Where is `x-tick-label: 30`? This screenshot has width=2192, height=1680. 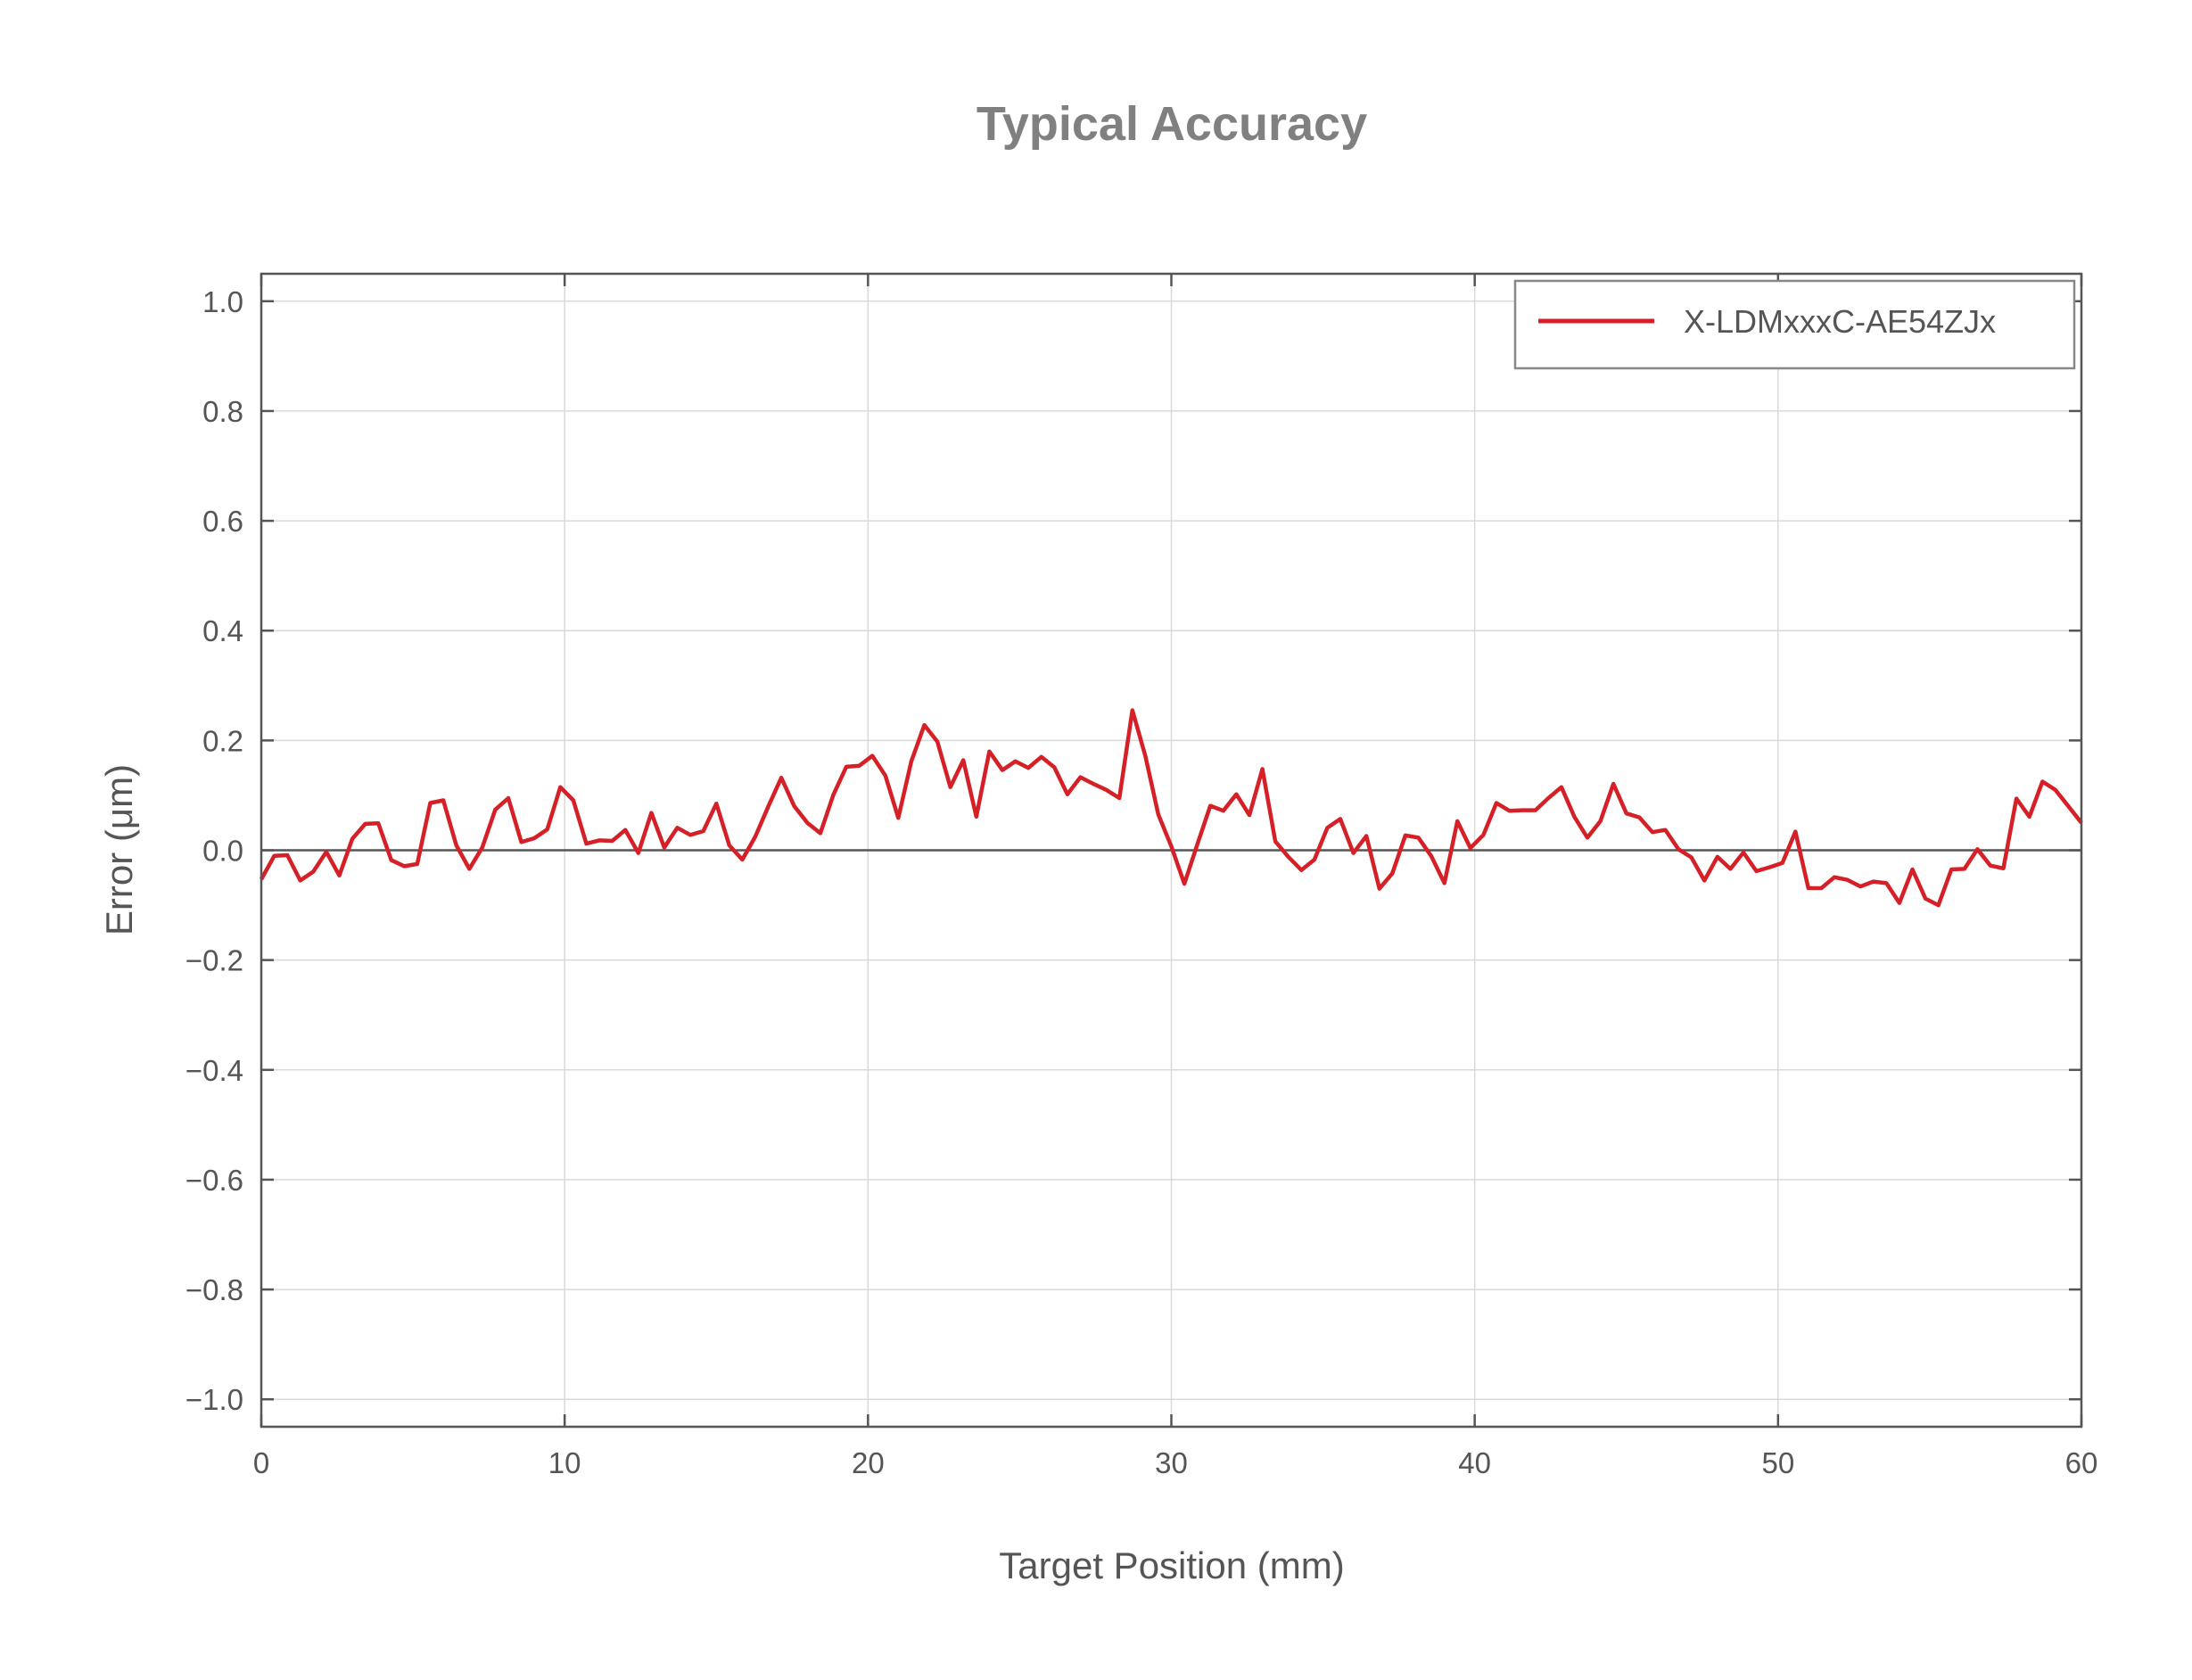
x-tick-label: 30 is located at coordinates (1171, 1462).